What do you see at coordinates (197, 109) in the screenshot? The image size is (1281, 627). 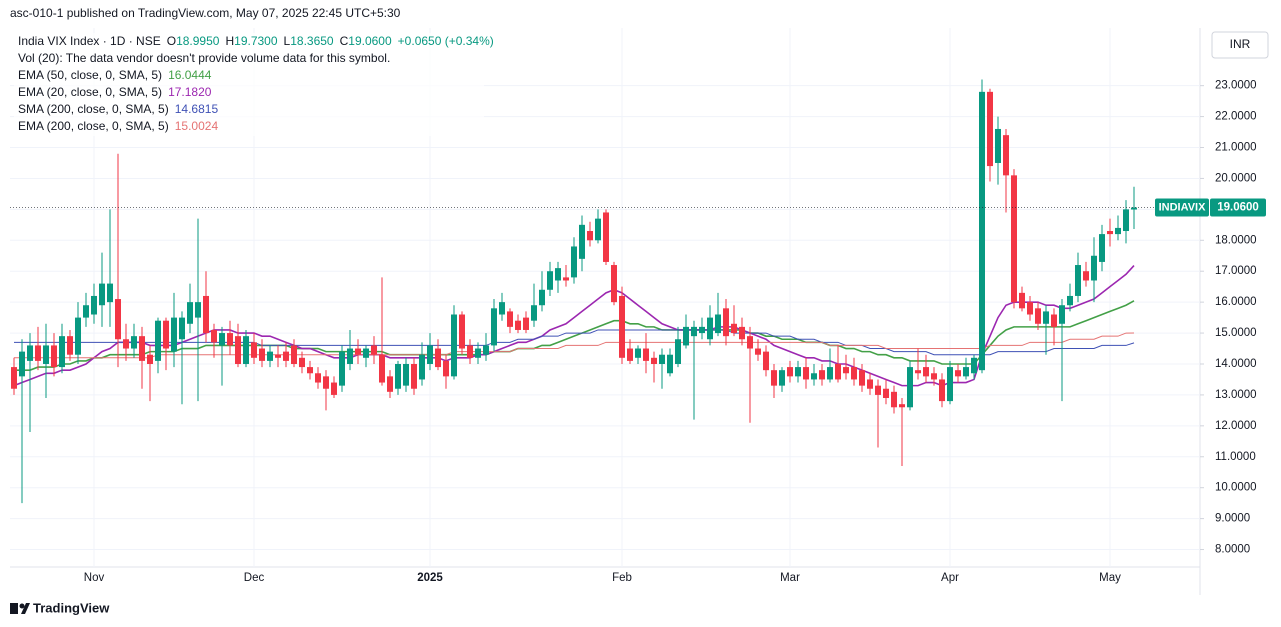 I see `legend-value: 14.6815` at bounding box center [197, 109].